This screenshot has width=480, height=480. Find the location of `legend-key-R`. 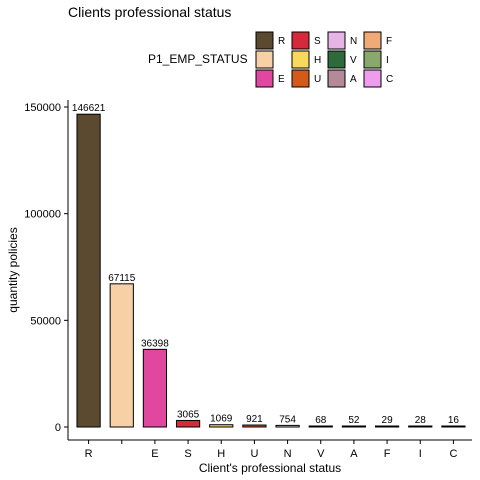

legend-key-R is located at coordinates (264, 40).